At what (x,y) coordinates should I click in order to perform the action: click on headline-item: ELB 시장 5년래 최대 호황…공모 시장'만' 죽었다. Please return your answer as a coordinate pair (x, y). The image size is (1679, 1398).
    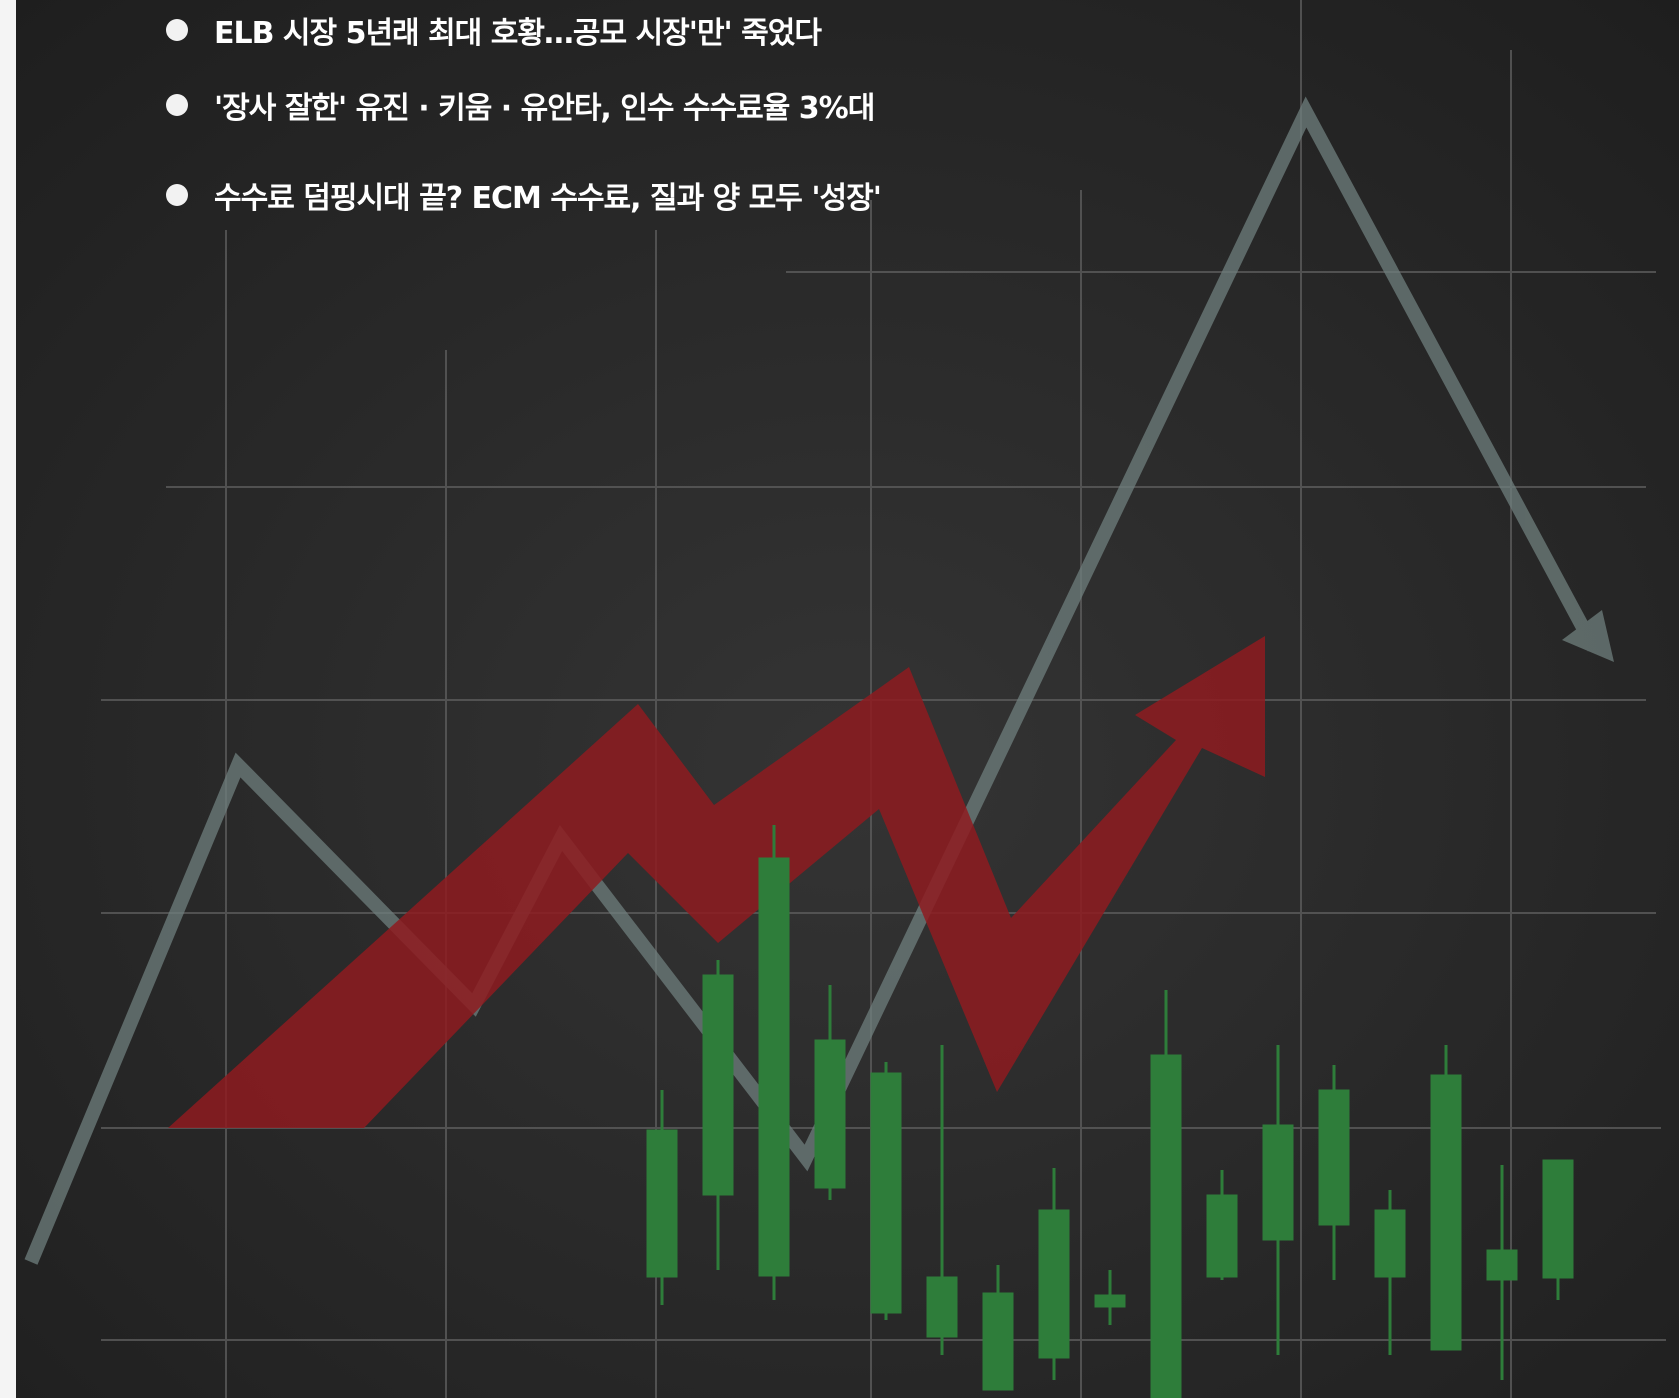
    Looking at the image, I should click on (523, 30).